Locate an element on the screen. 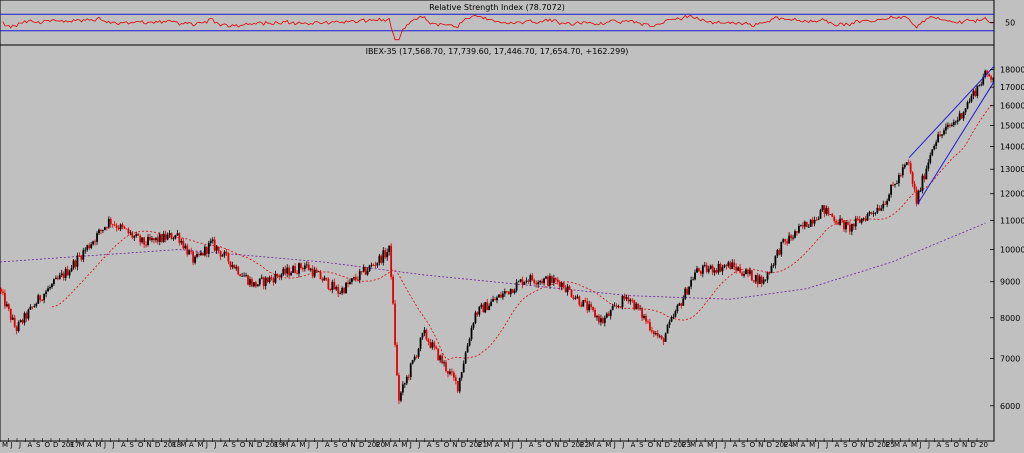  x-tick-label: N is located at coordinates (862, 445).